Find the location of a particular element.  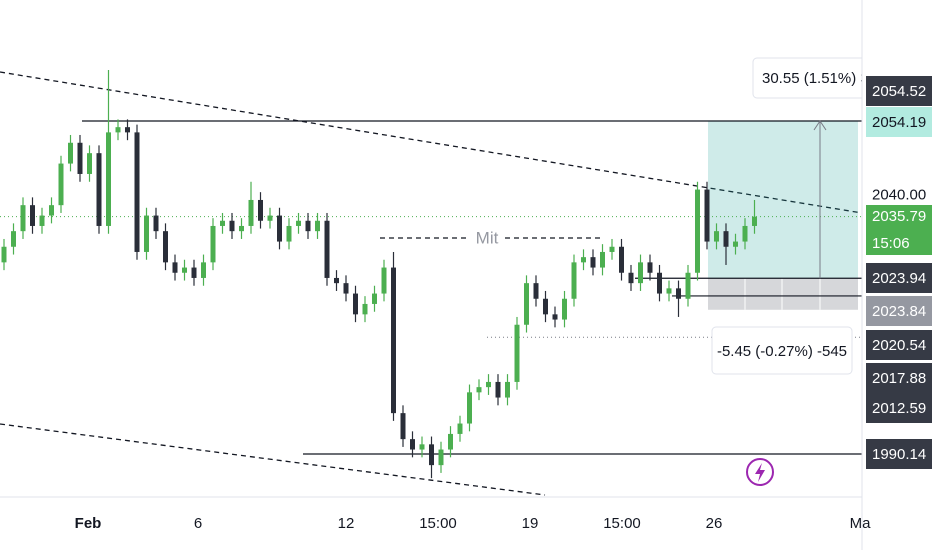

profit-zone is located at coordinates (783, 199).